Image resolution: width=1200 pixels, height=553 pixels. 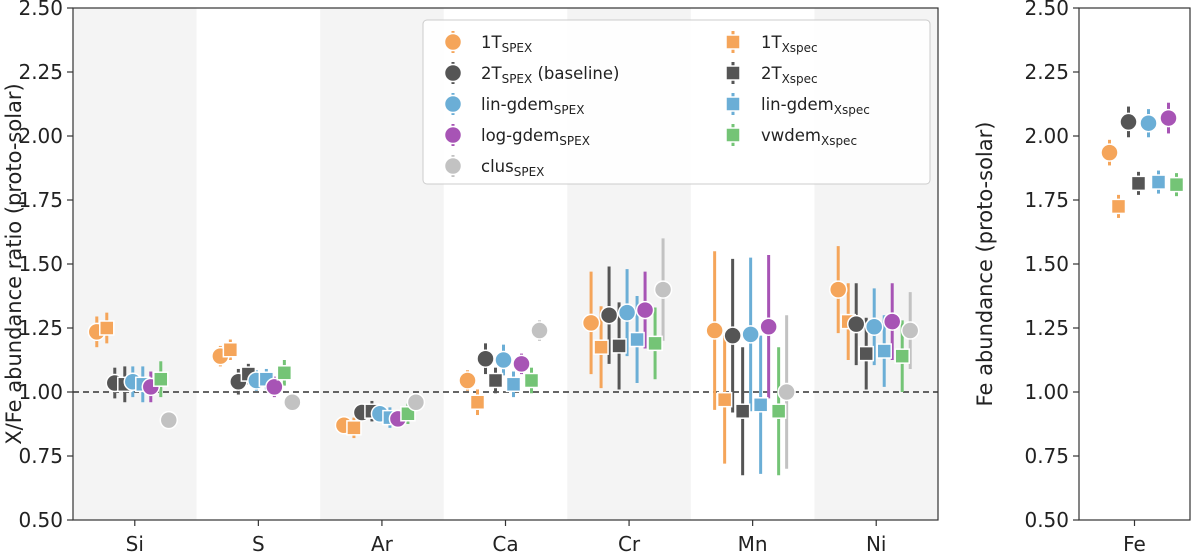 What do you see at coordinates (135, 542) in the screenshot?
I see `x-tick-label: Si` at bounding box center [135, 542].